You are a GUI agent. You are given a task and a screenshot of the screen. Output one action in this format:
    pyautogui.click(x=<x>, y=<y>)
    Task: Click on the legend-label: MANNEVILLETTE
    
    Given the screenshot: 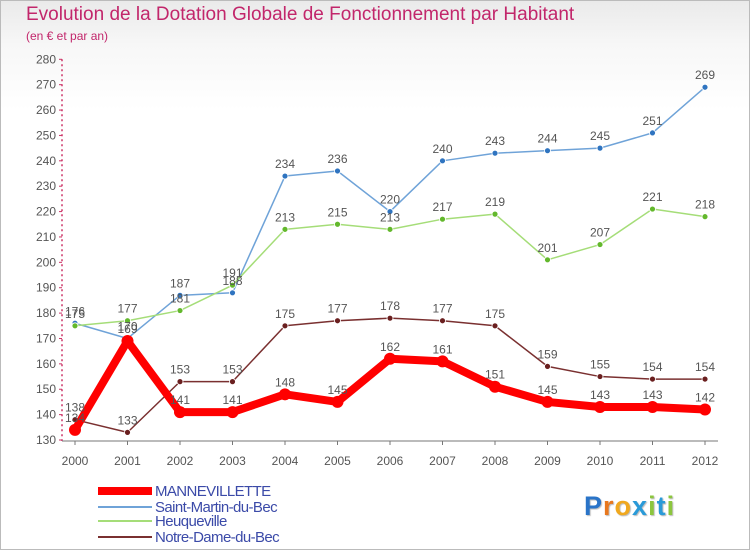 What is the action you would take?
    pyautogui.click(x=213, y=491)
    